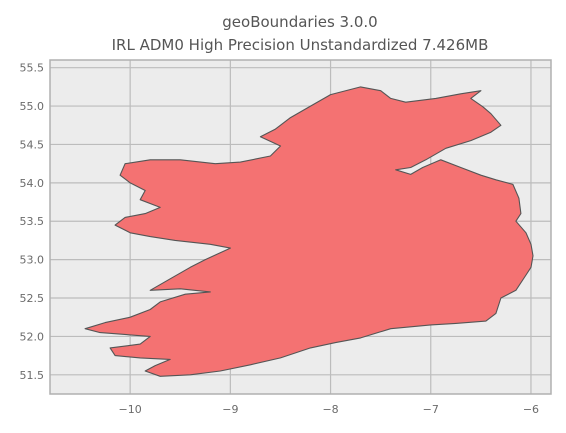 The width and height of the screenshot is (566, 433). I want to click on x-tick-label: −10, so click(130, 409).